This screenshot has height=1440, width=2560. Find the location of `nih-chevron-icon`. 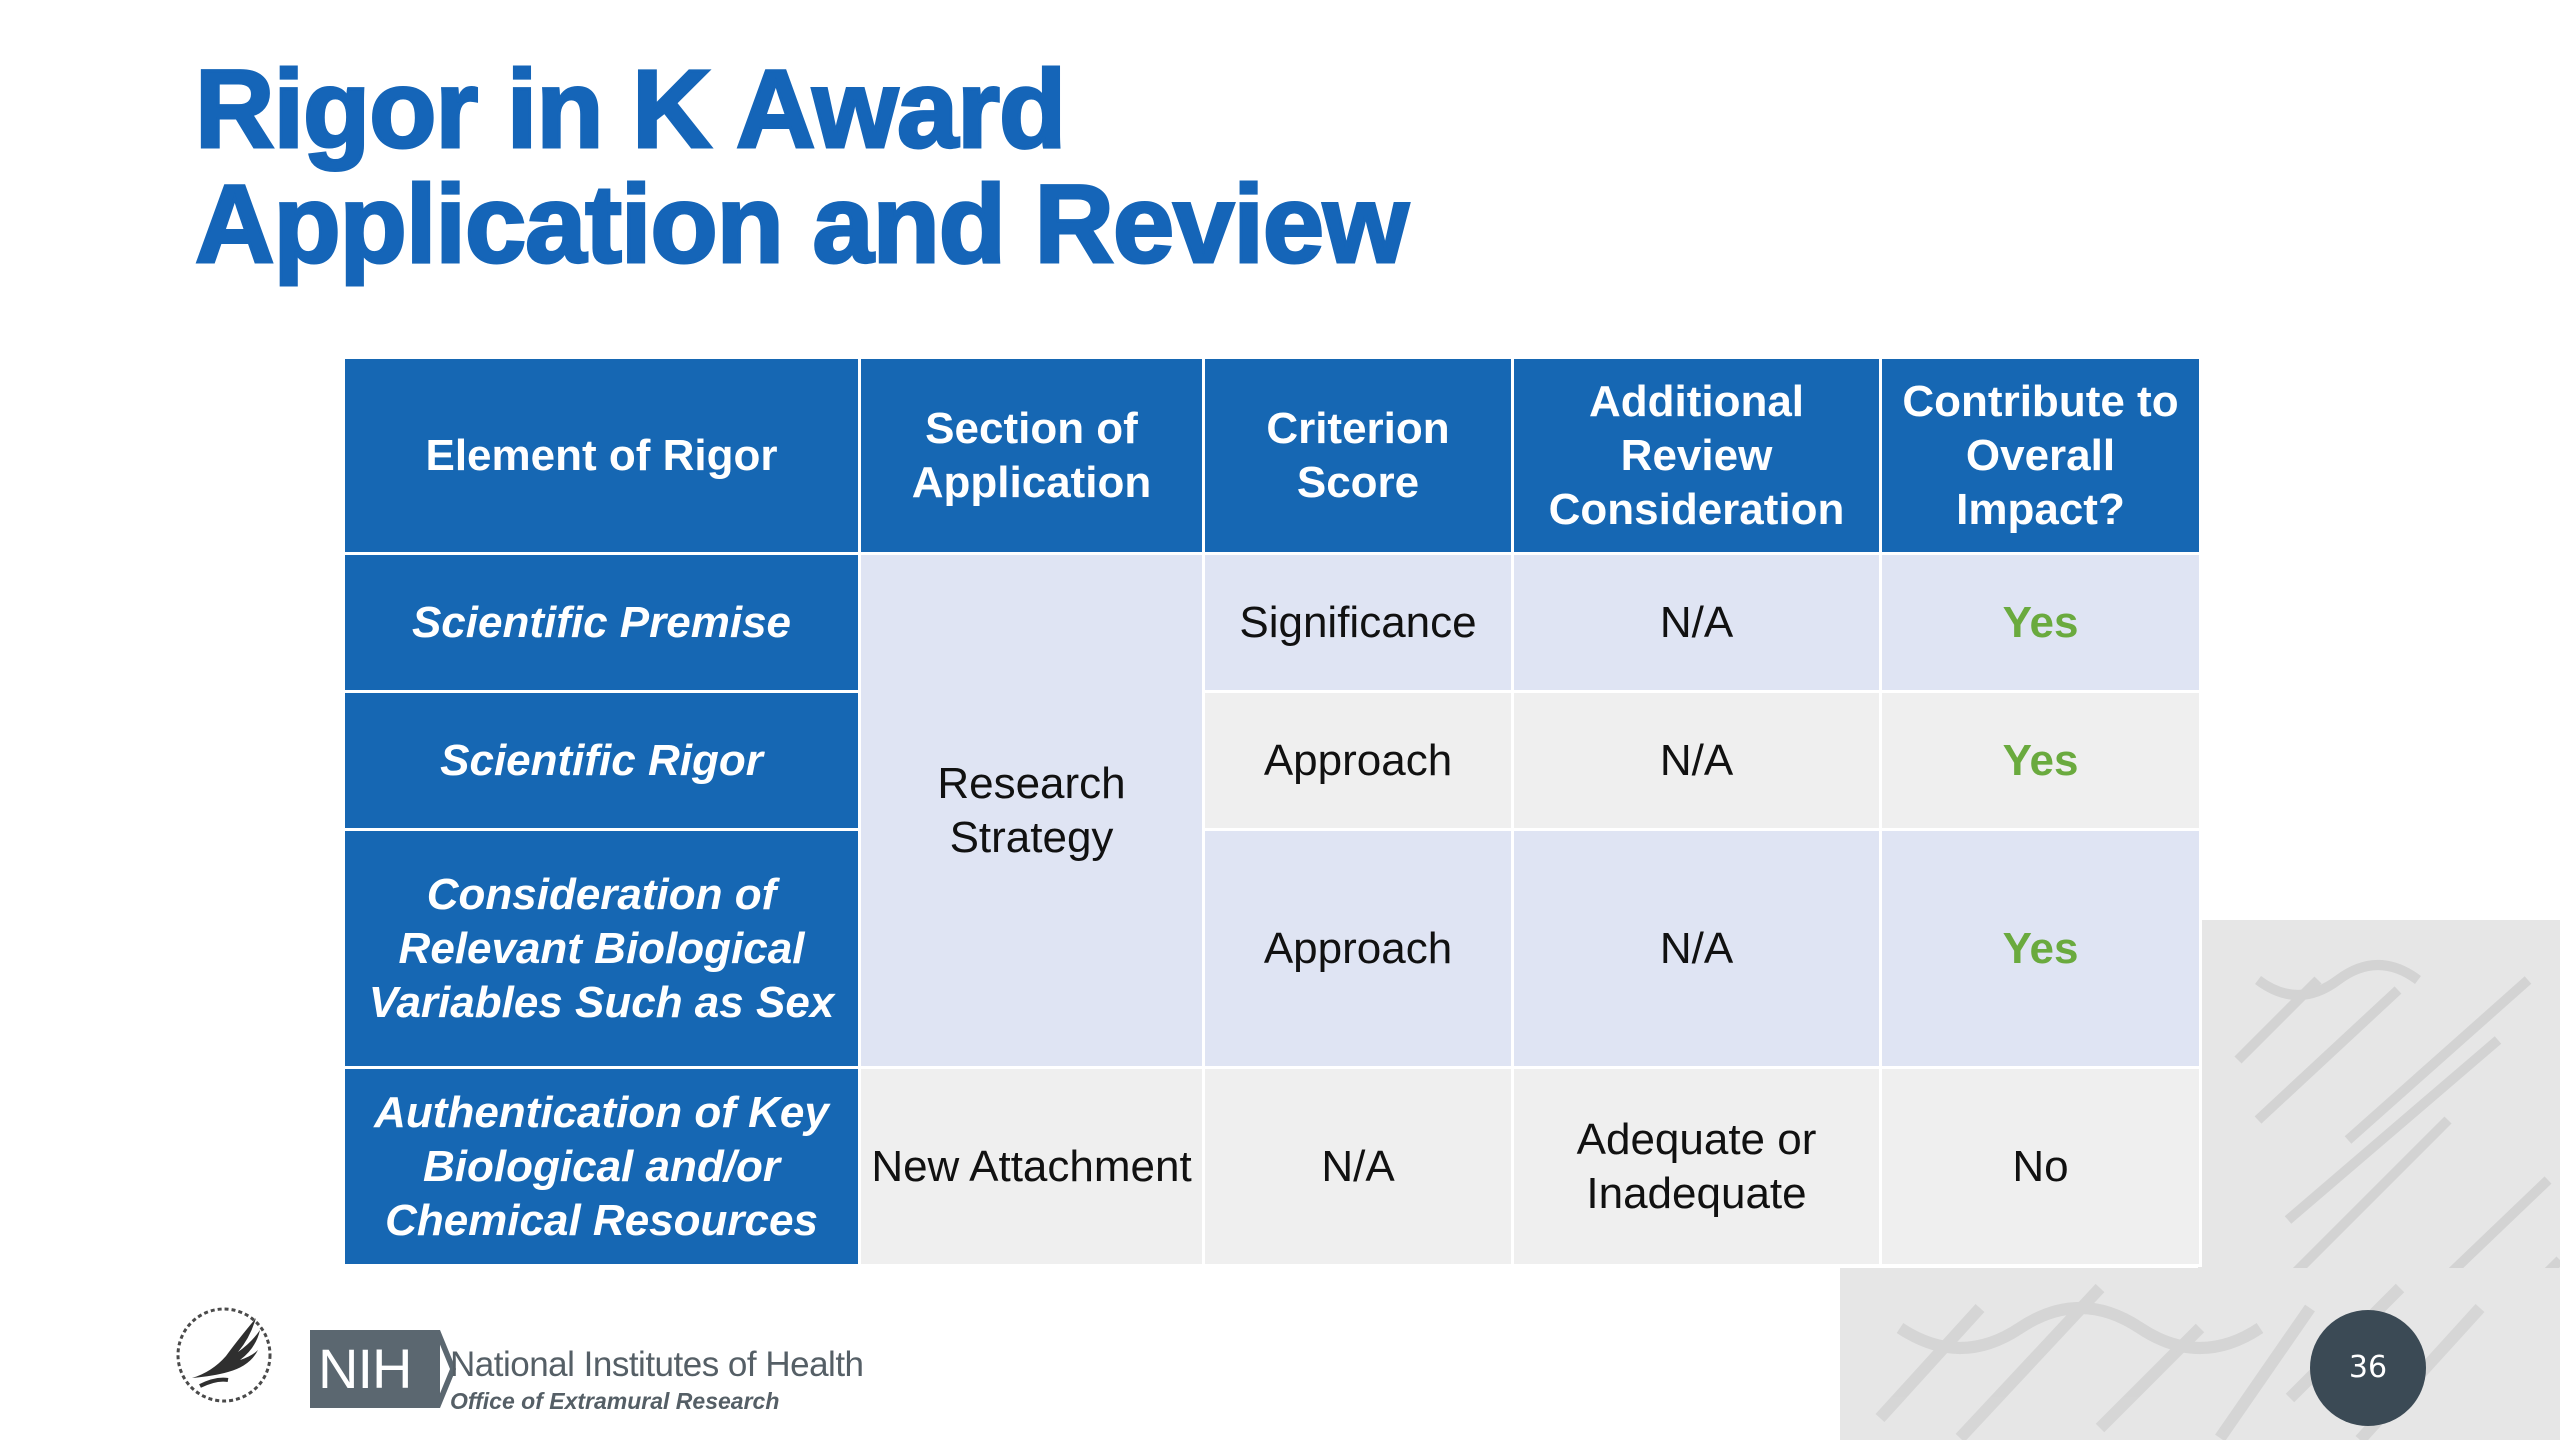

nih-chevron-icon is located at coordinates (445, 1369).